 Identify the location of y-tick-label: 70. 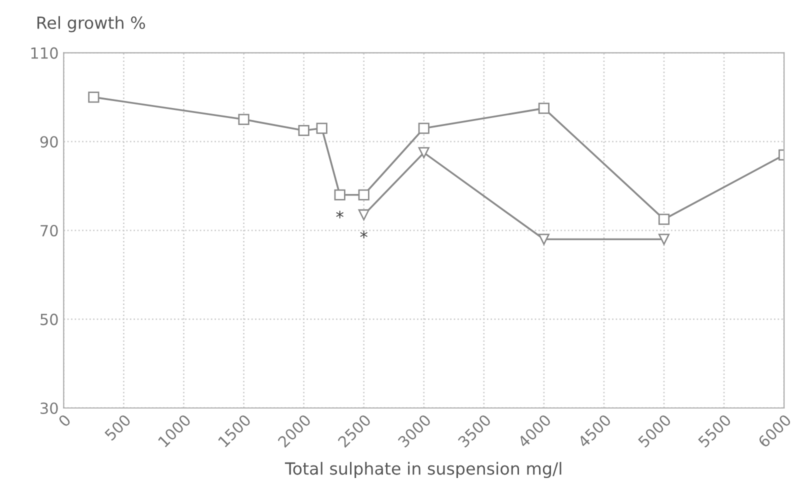
(49, 230).